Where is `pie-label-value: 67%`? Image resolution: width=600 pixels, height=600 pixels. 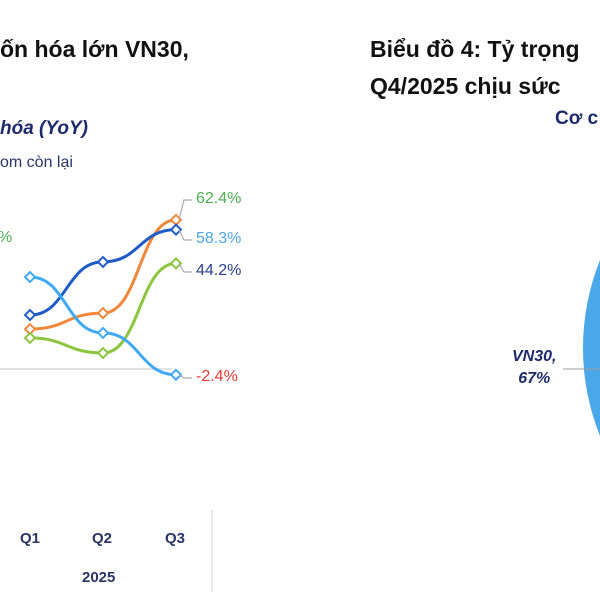 pie-label-value: 67% is located at coordinates (534, 378).